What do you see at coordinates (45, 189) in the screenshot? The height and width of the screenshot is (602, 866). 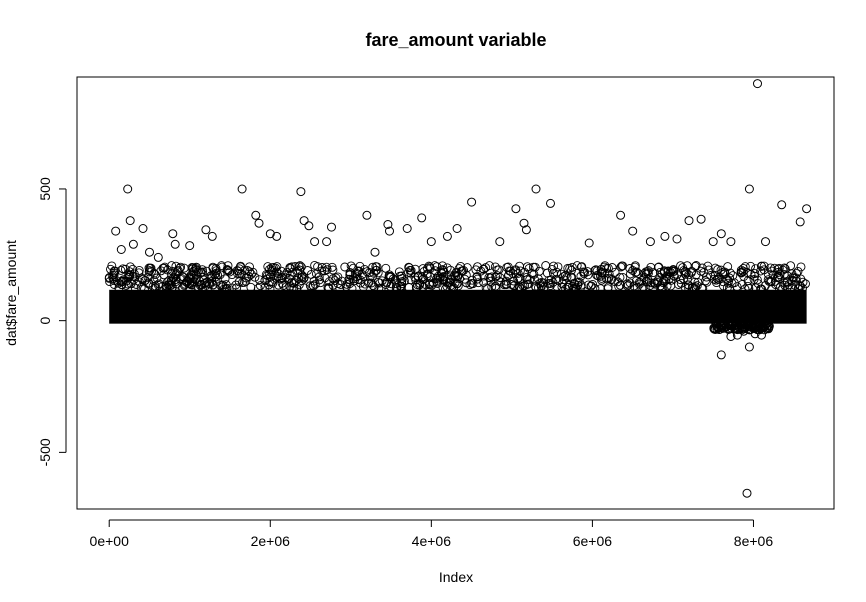 I see `y-tick-label: 500` at bounding box center [45, 189].